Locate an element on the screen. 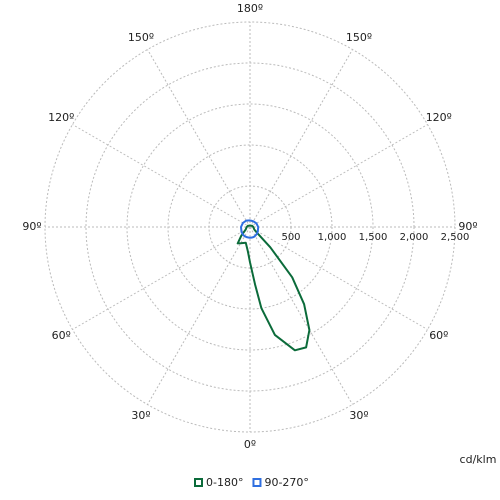 This screenshot has height=500, width=500. angle-label: 0º is located at coordinates (250, 444).